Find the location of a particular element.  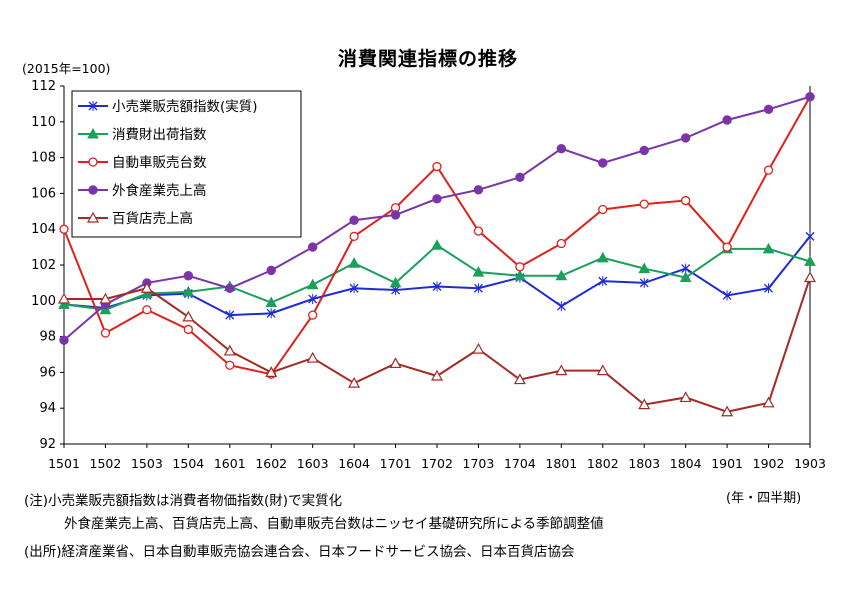

x-tick-label: 1704 is located at coordinates (520, 463).